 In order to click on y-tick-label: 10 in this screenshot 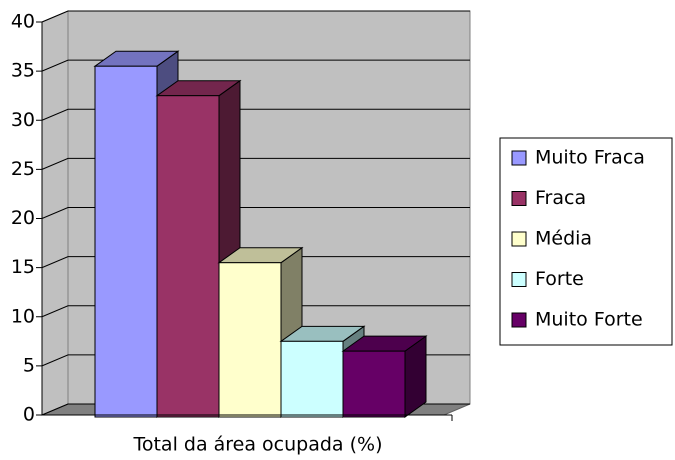, I will do `click(23, 316)`.